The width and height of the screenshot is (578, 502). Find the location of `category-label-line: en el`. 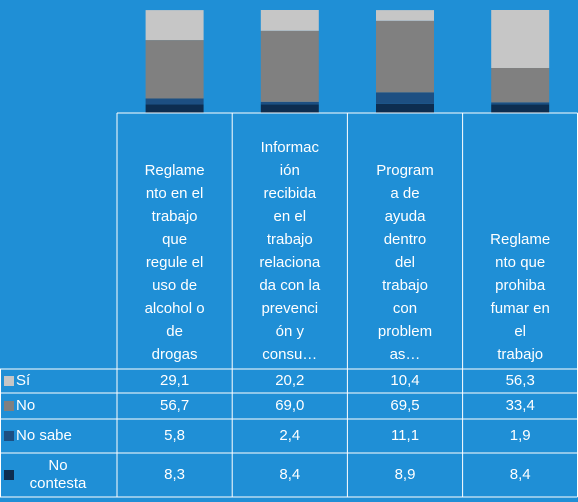

category-label-line: en el is located at coordinates (290, 216).